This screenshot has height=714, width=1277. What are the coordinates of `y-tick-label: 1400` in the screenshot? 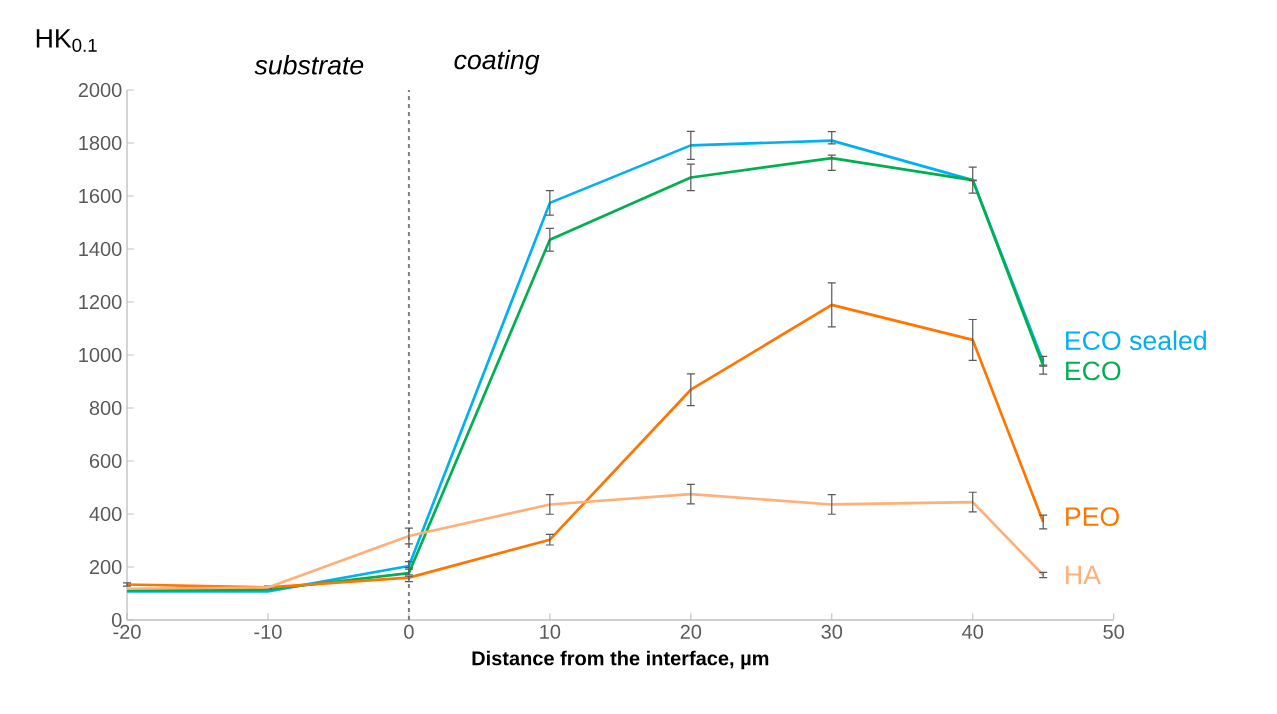 It's located at (100, 249).